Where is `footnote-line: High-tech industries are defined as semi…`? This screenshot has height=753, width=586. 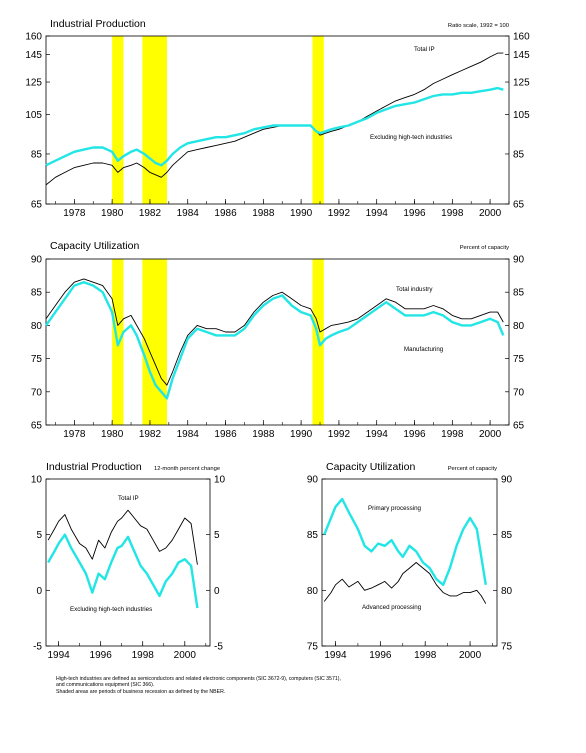
footnote-line: High-tech industries are defined as semi… is located at coordinates (198, 679).